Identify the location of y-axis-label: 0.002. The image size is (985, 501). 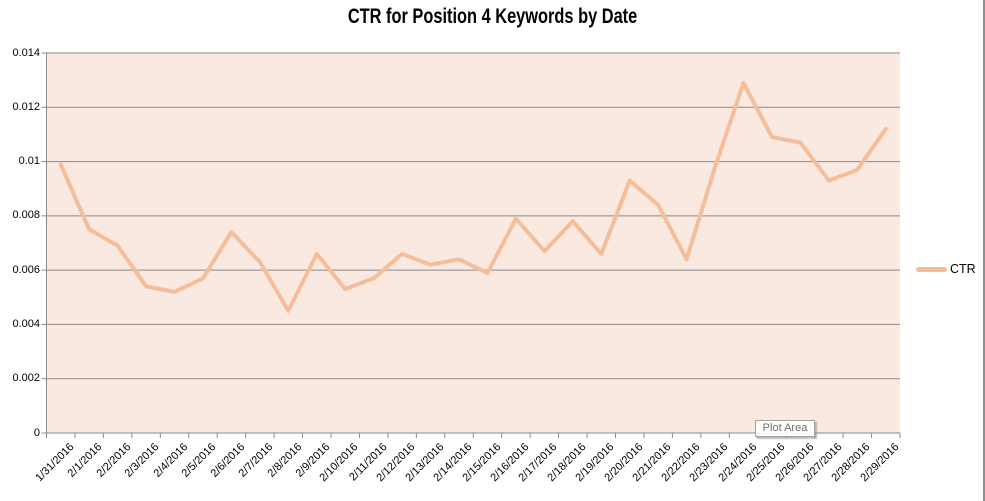
(26, 378).